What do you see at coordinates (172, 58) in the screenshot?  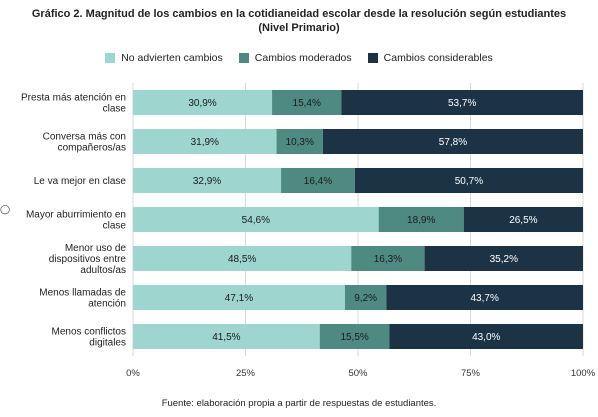 I see `legend-label-no-advierten: No advierten cambios` at bounding box center [172, 58].